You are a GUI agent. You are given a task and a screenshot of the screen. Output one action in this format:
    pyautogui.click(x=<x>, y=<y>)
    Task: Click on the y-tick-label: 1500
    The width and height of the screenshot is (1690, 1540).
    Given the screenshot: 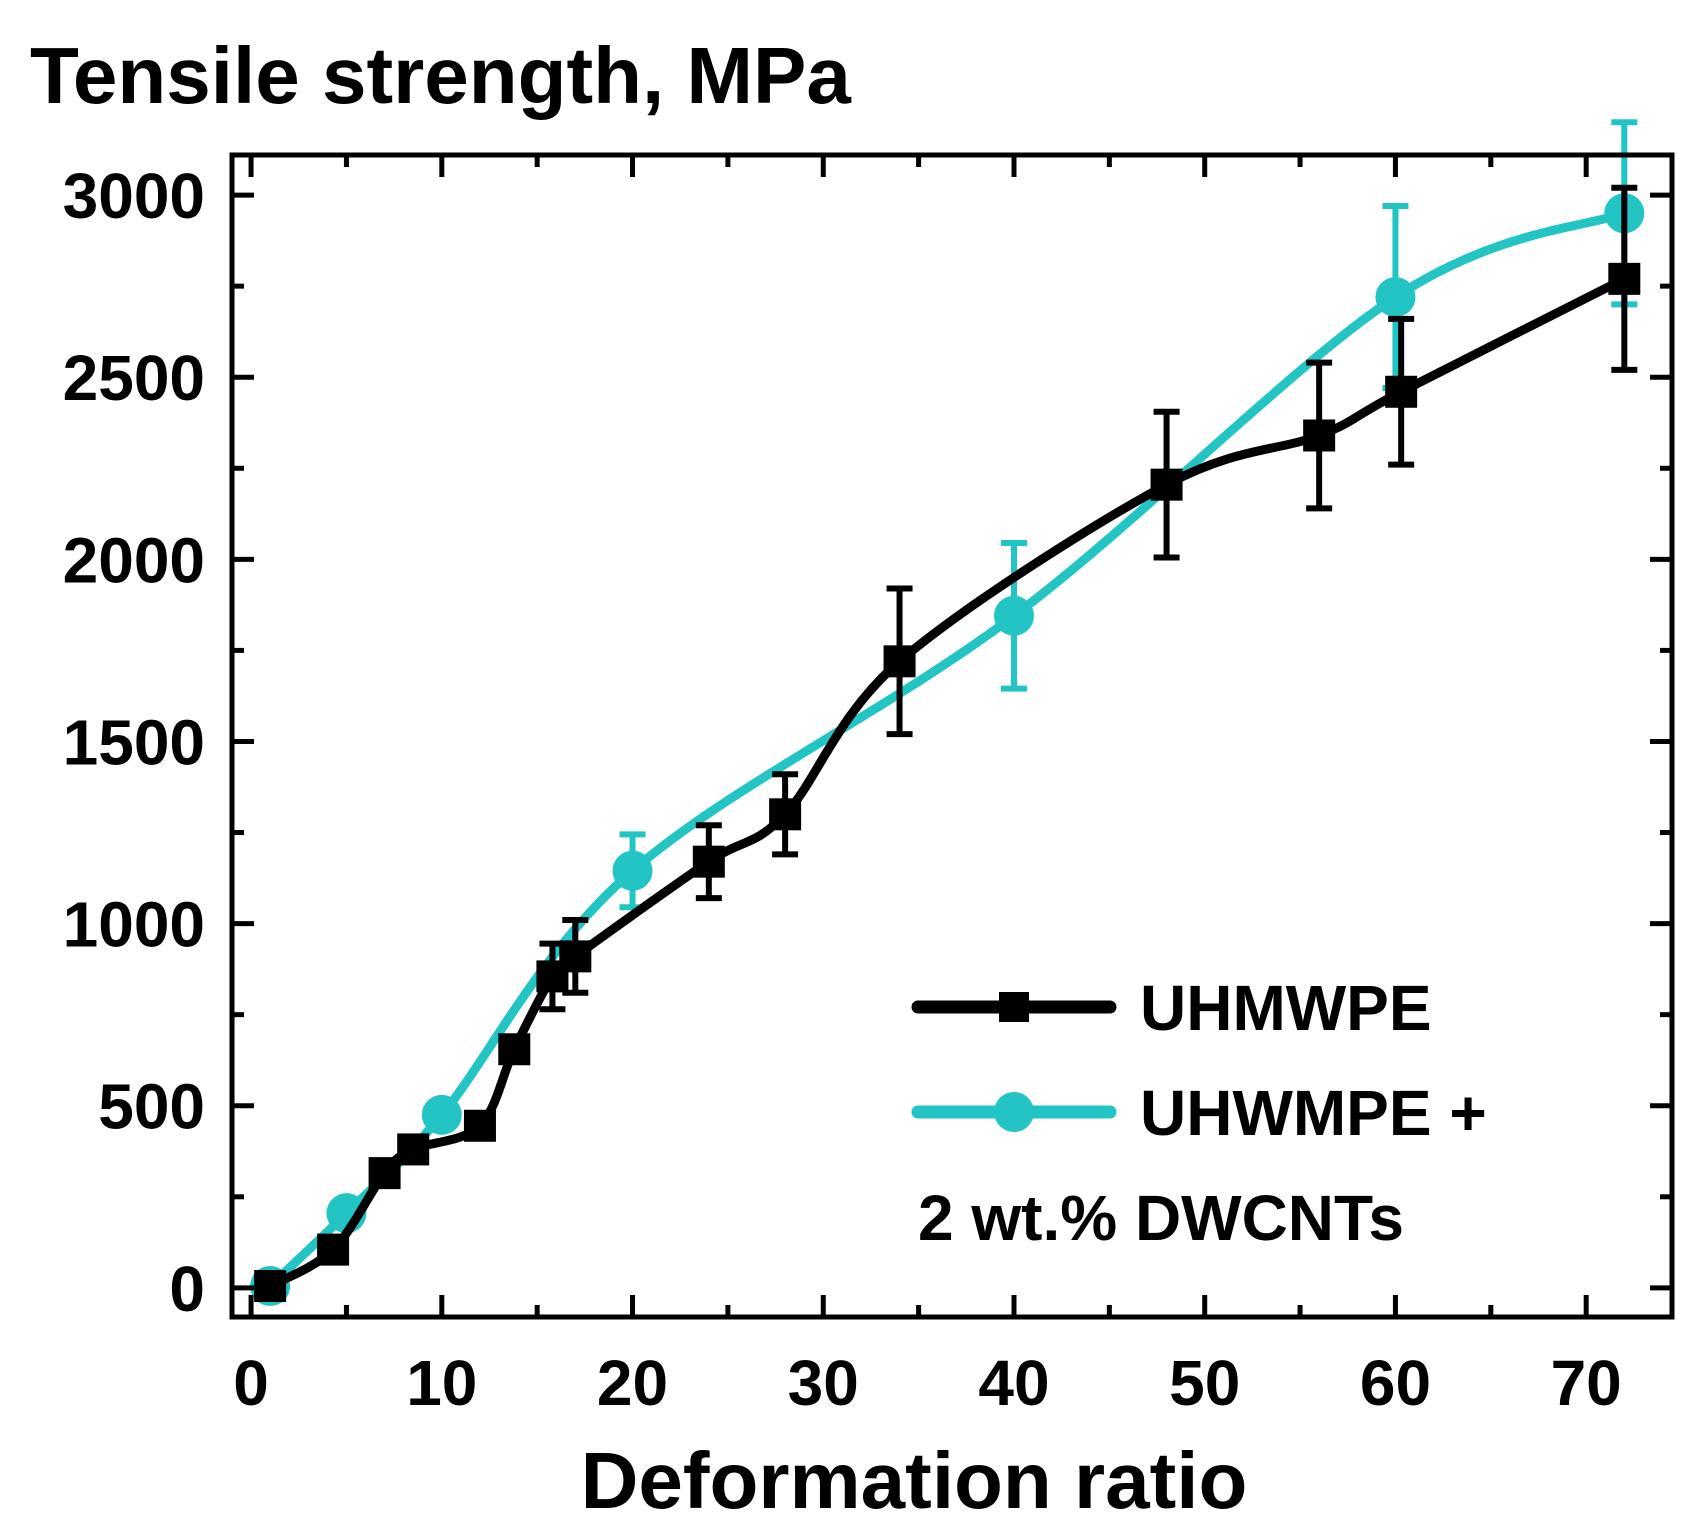 What is the action you would take?
    pyautogui.click(x=134, y=742)
    